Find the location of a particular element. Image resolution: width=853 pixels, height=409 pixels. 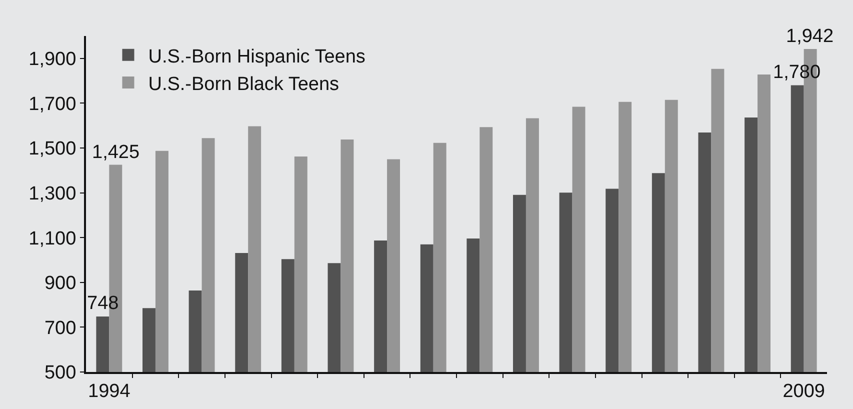

legend-label: U.S.-Born Hispanic Teens is located at coordinates (257, 57).